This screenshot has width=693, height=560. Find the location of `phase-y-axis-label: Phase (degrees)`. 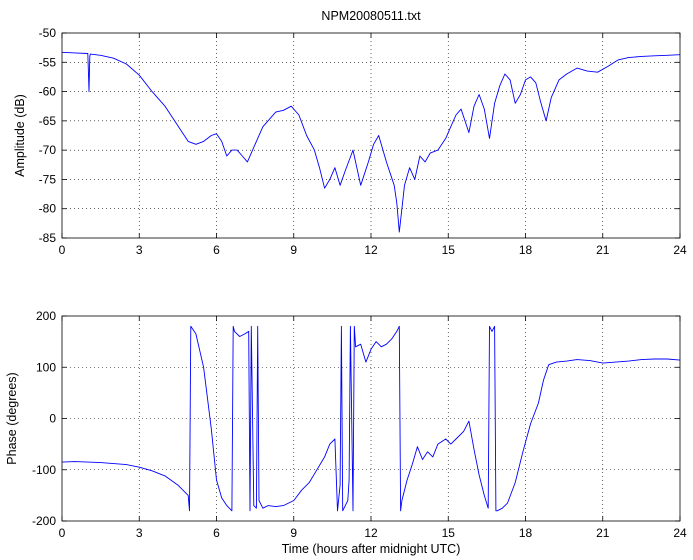

phase-y-axis-label: Phase (degrees) is located at coordinates (12, 418).